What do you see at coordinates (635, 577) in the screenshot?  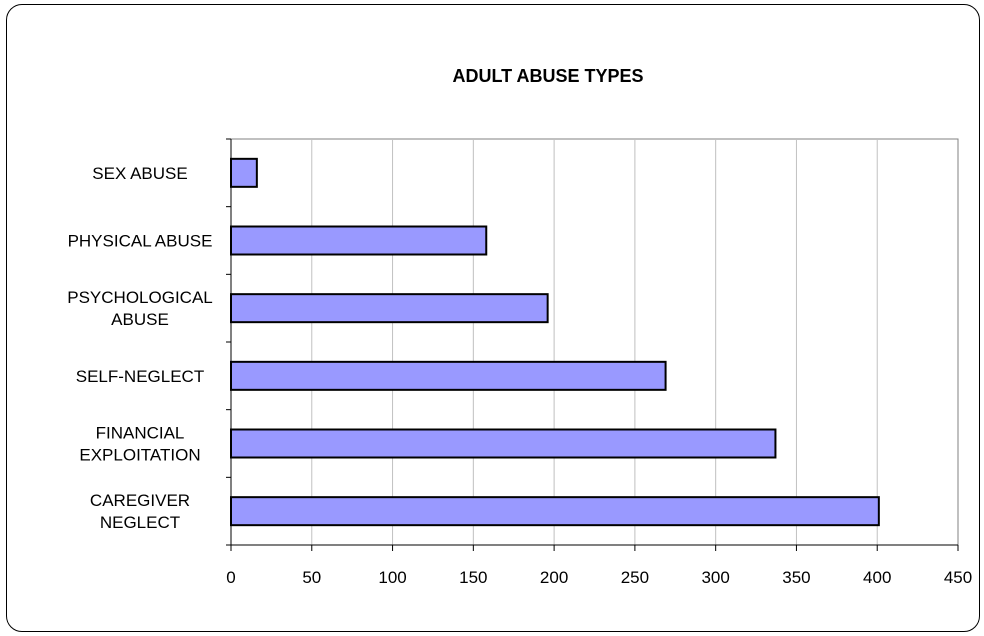 I see `x-tick-label: 250` at bounding box center [635, 577].